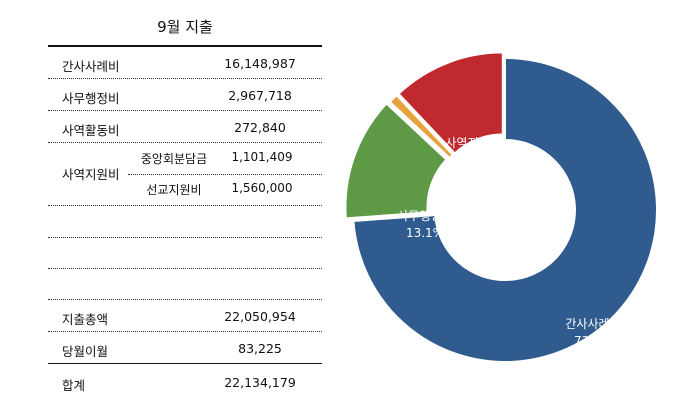  What do you see at coordinates (424, 215) in the screenshot?
I see `slice-label: 사무행정비` at bounding box center [424, 215].